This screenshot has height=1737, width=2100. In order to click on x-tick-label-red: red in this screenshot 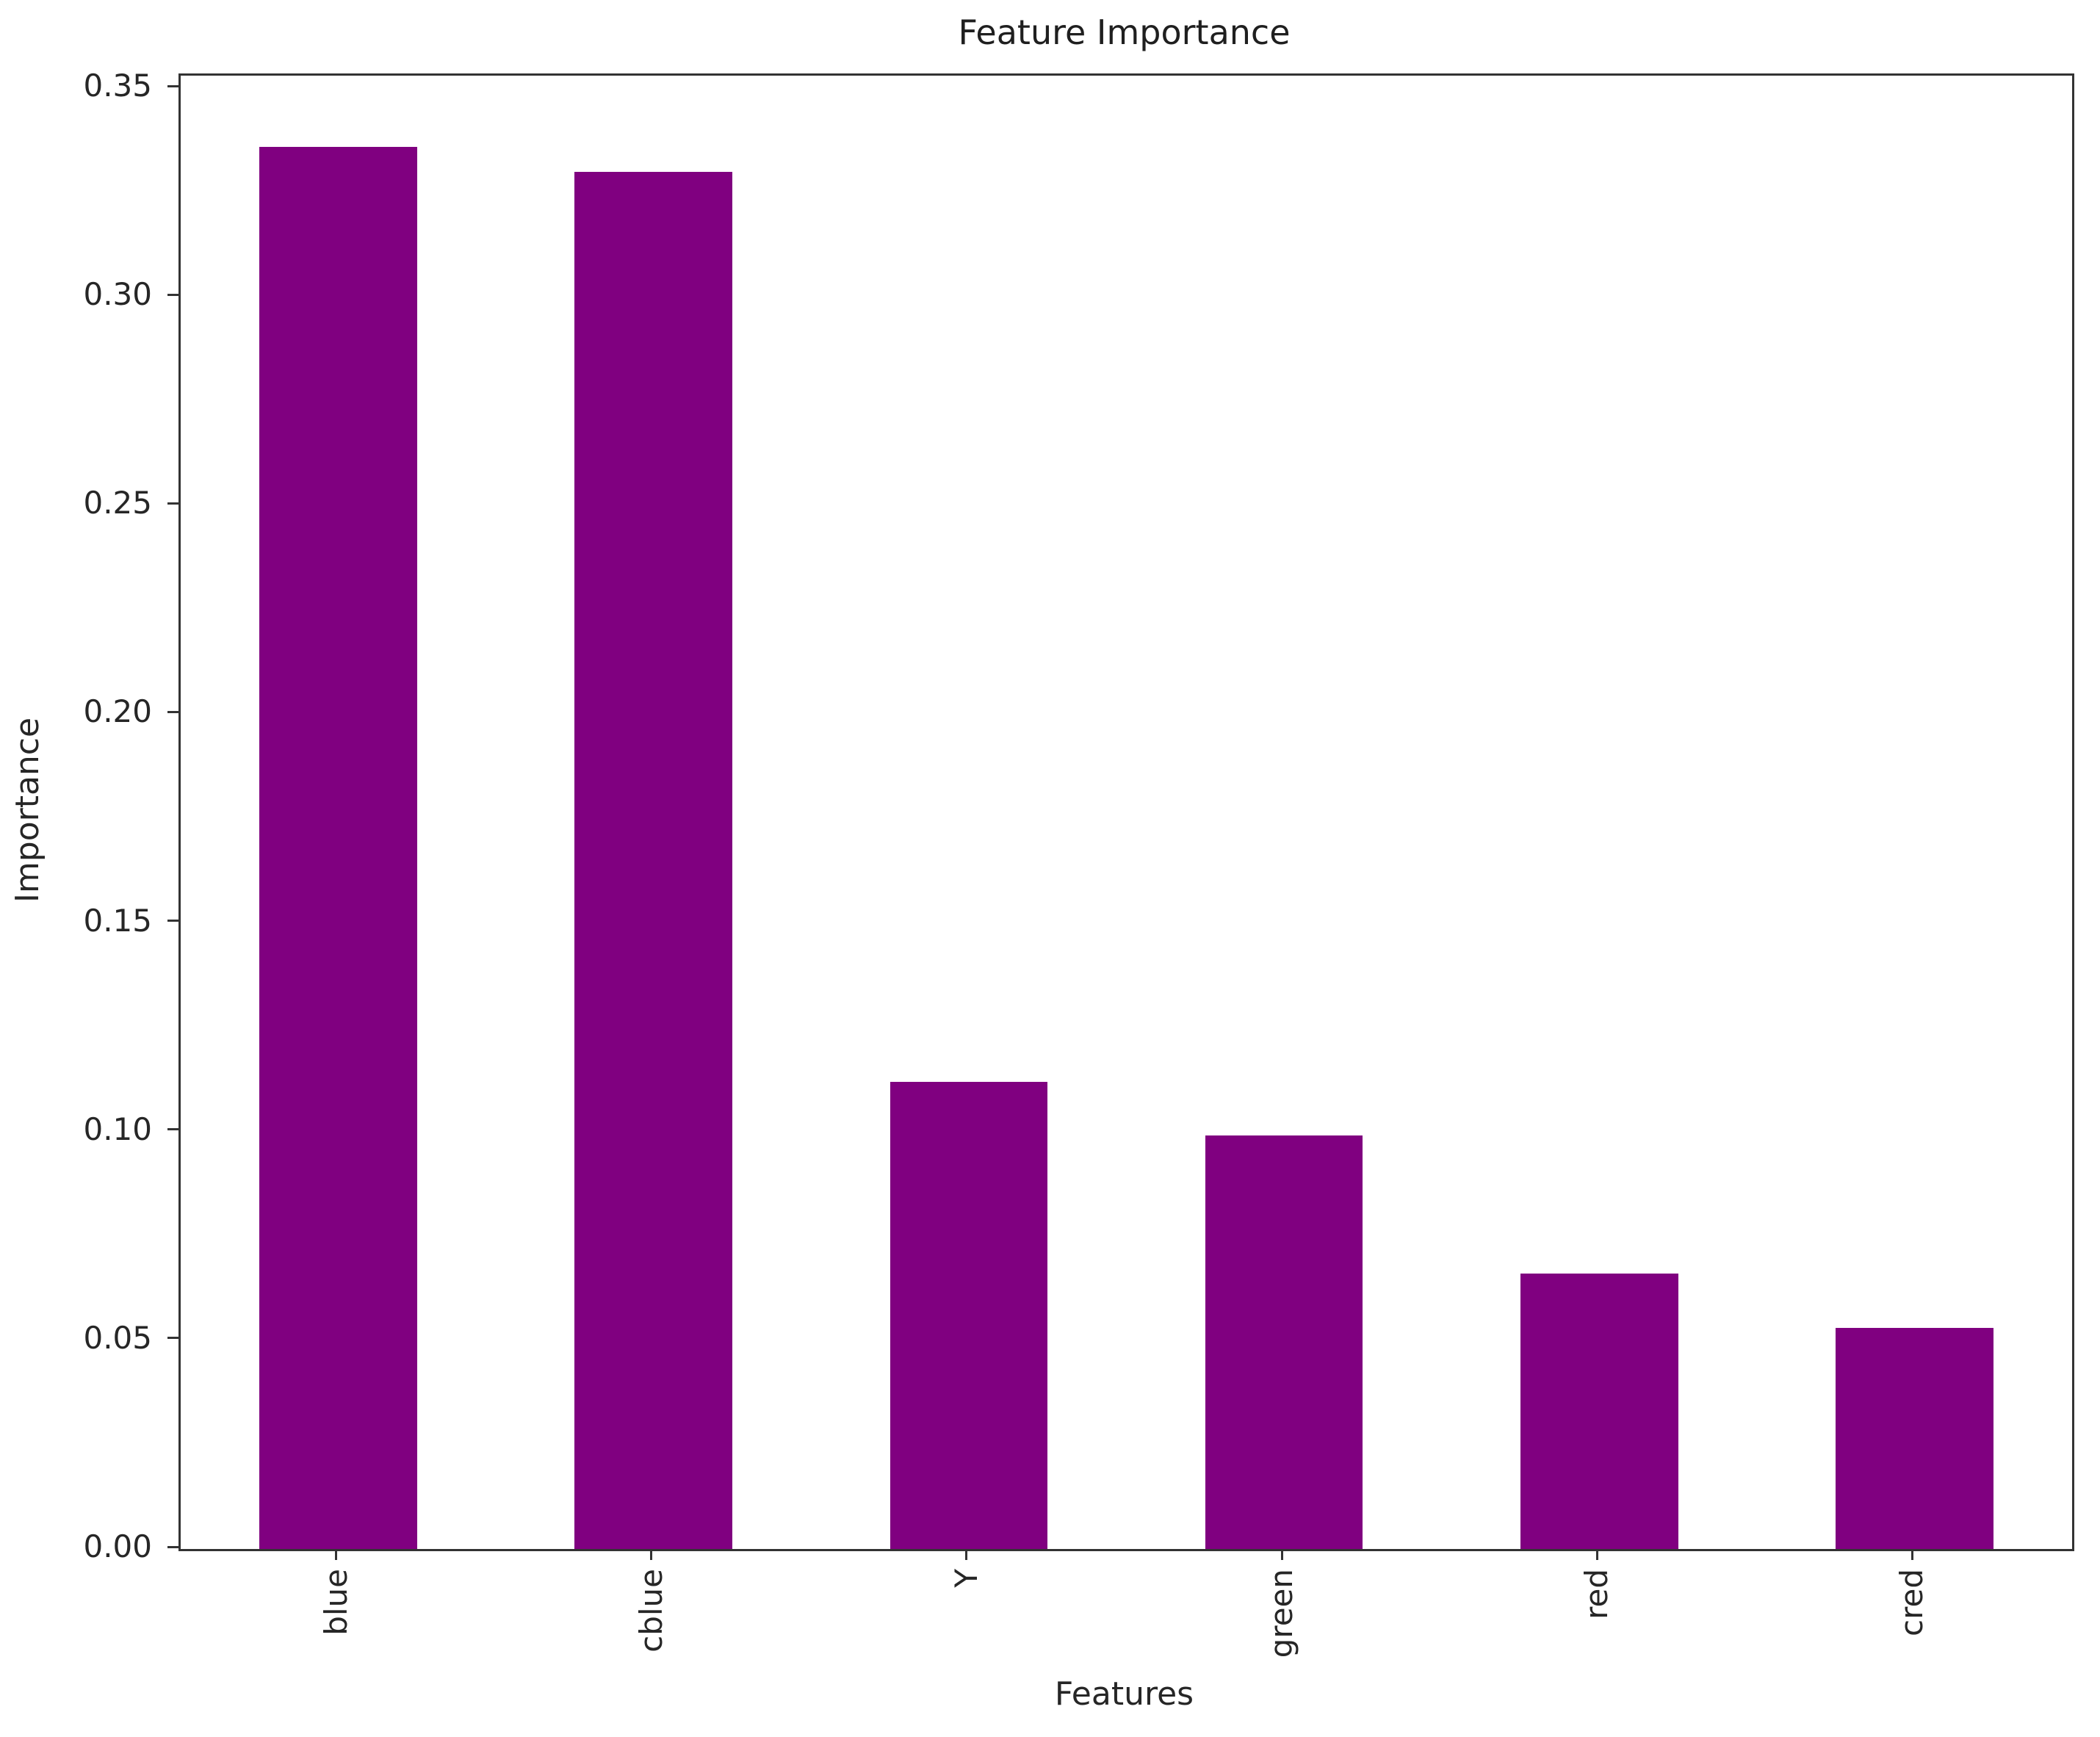, I will do `click(1597, 1594)`.